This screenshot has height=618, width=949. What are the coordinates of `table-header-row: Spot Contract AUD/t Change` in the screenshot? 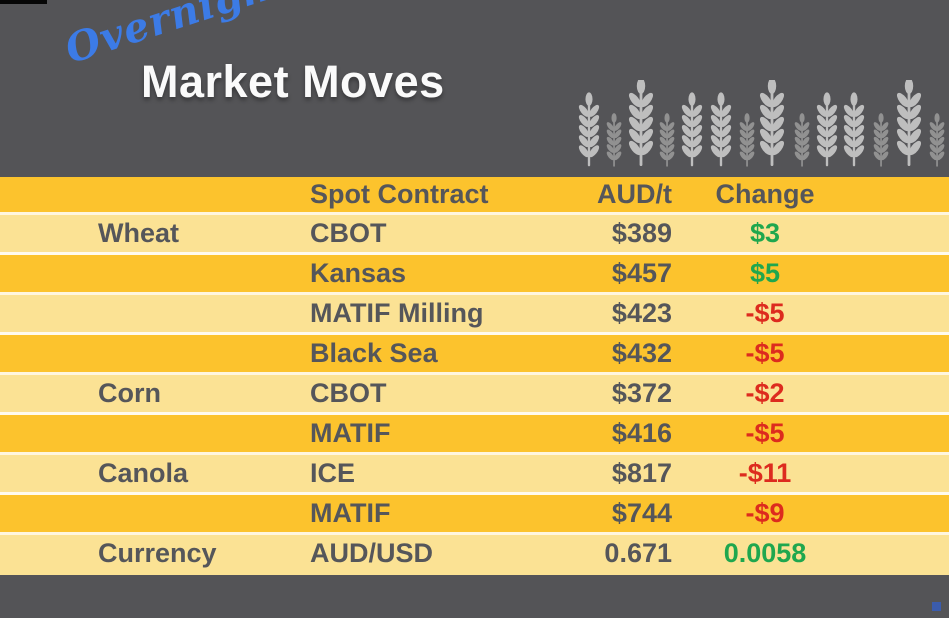 It's located at (474, 196).